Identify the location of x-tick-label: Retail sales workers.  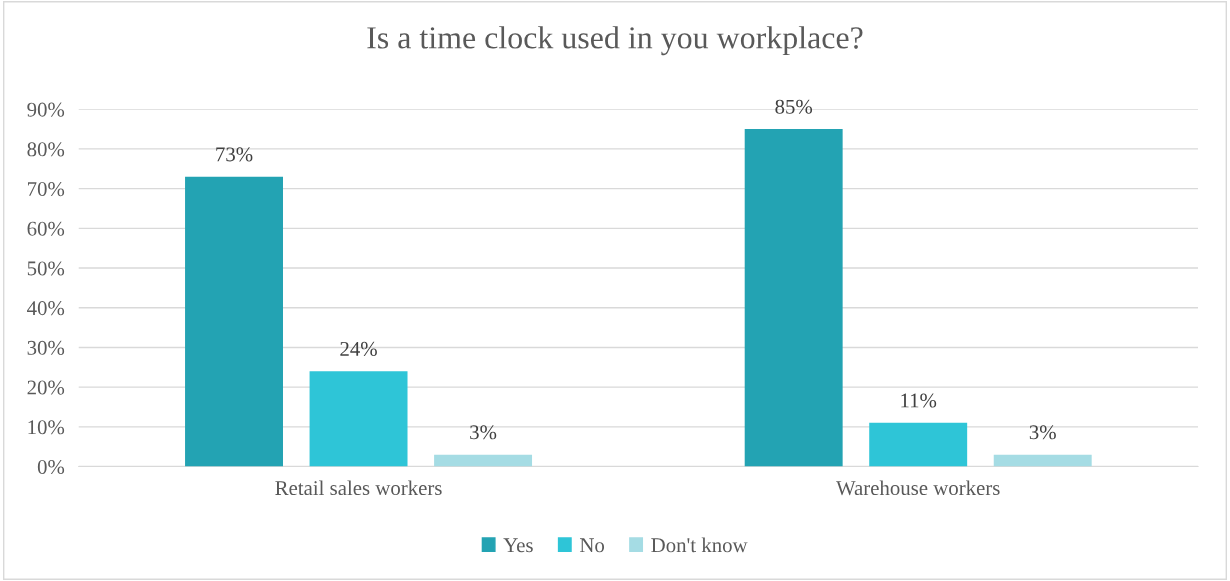
(358, 488).